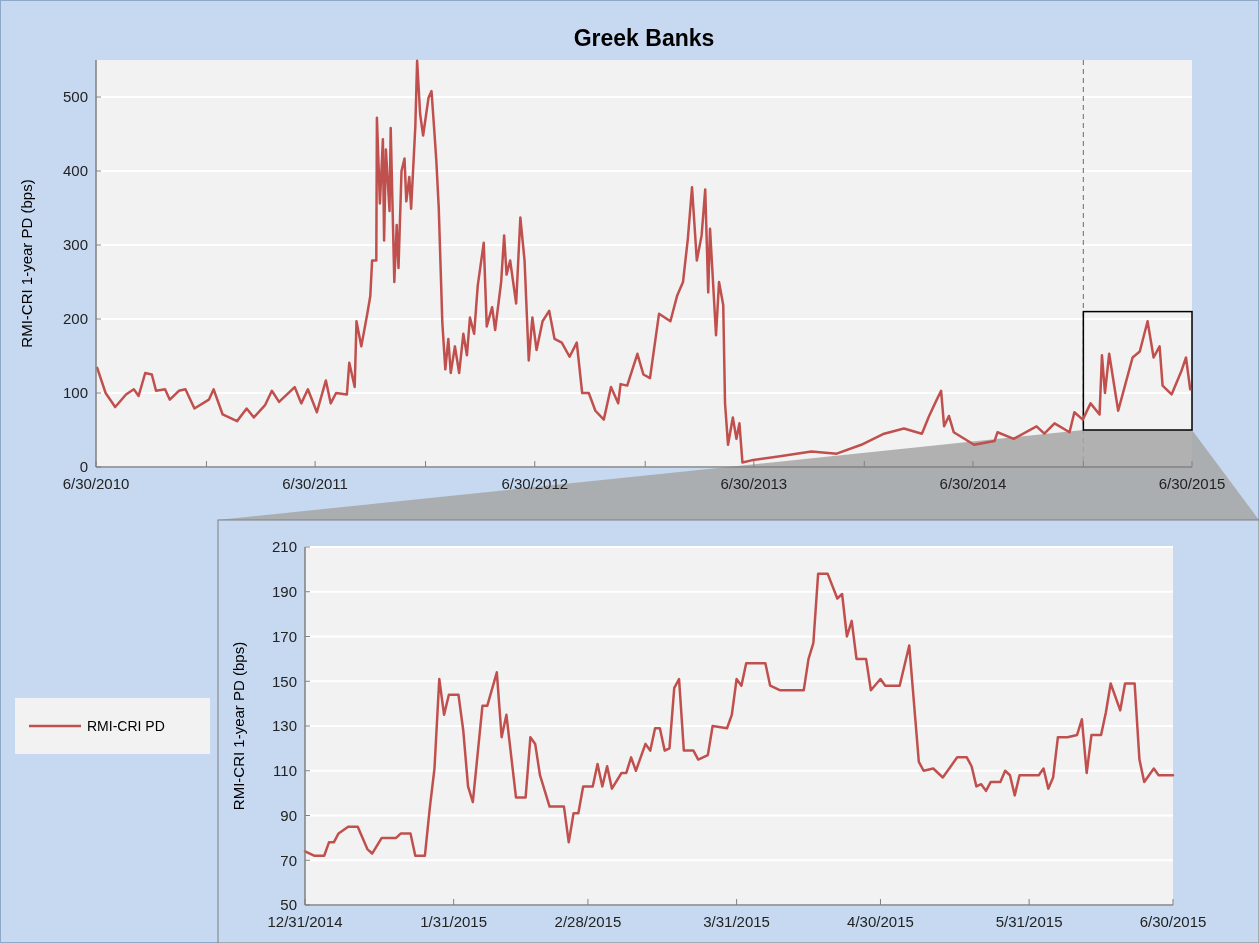 This screenshot has height=943, width=1259. Describe the element at coordinates (1029, 921) in the screenshot. I see `x-tick-label: 5/31/2015` at that location.